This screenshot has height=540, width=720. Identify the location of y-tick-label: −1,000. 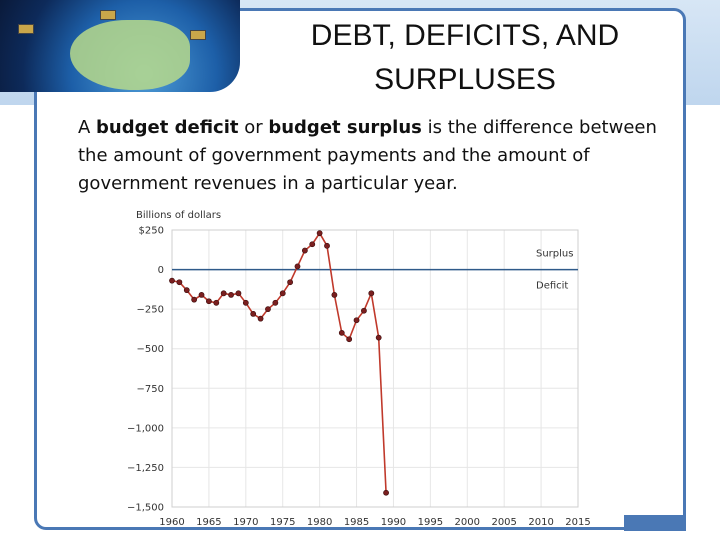
(145, 428).